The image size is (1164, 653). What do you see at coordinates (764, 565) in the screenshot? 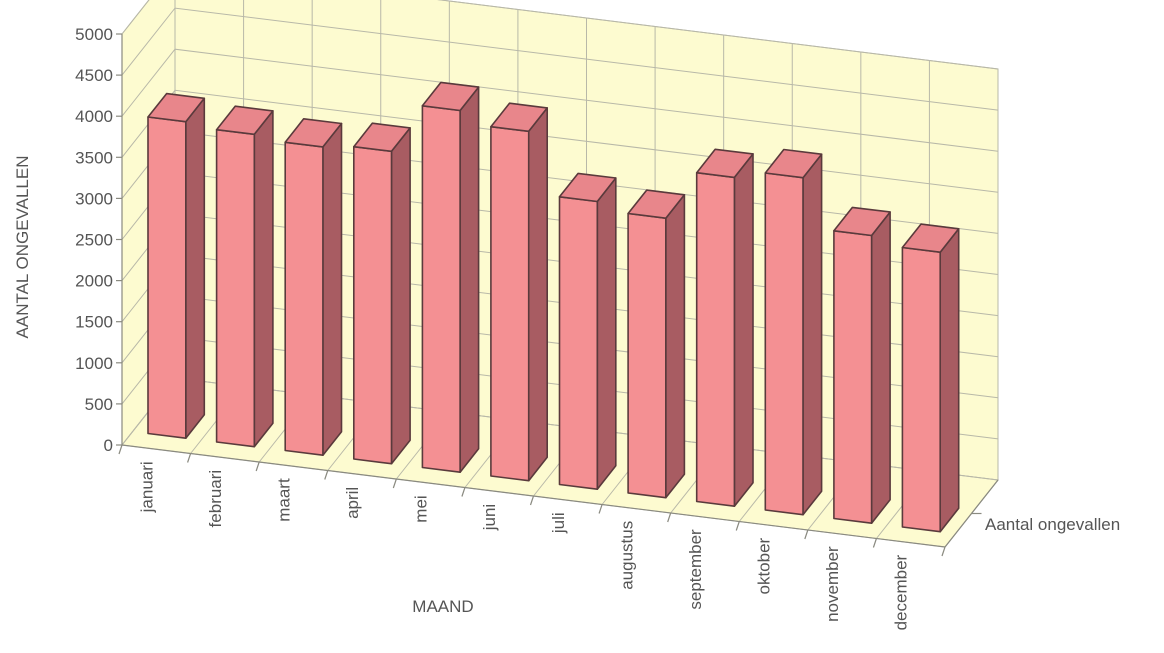
I see `x-tick-label: oktober` at bounding box center [764, 565].